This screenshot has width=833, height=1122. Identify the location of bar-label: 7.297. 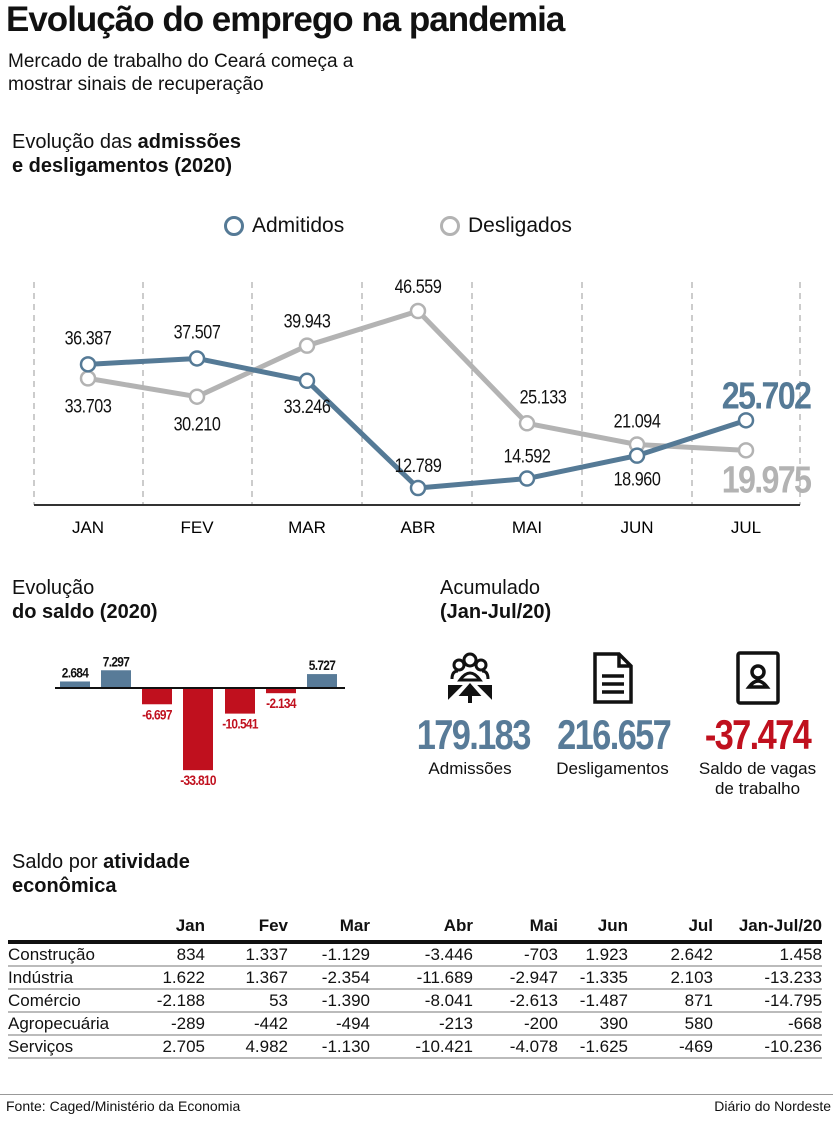
(116, 661).